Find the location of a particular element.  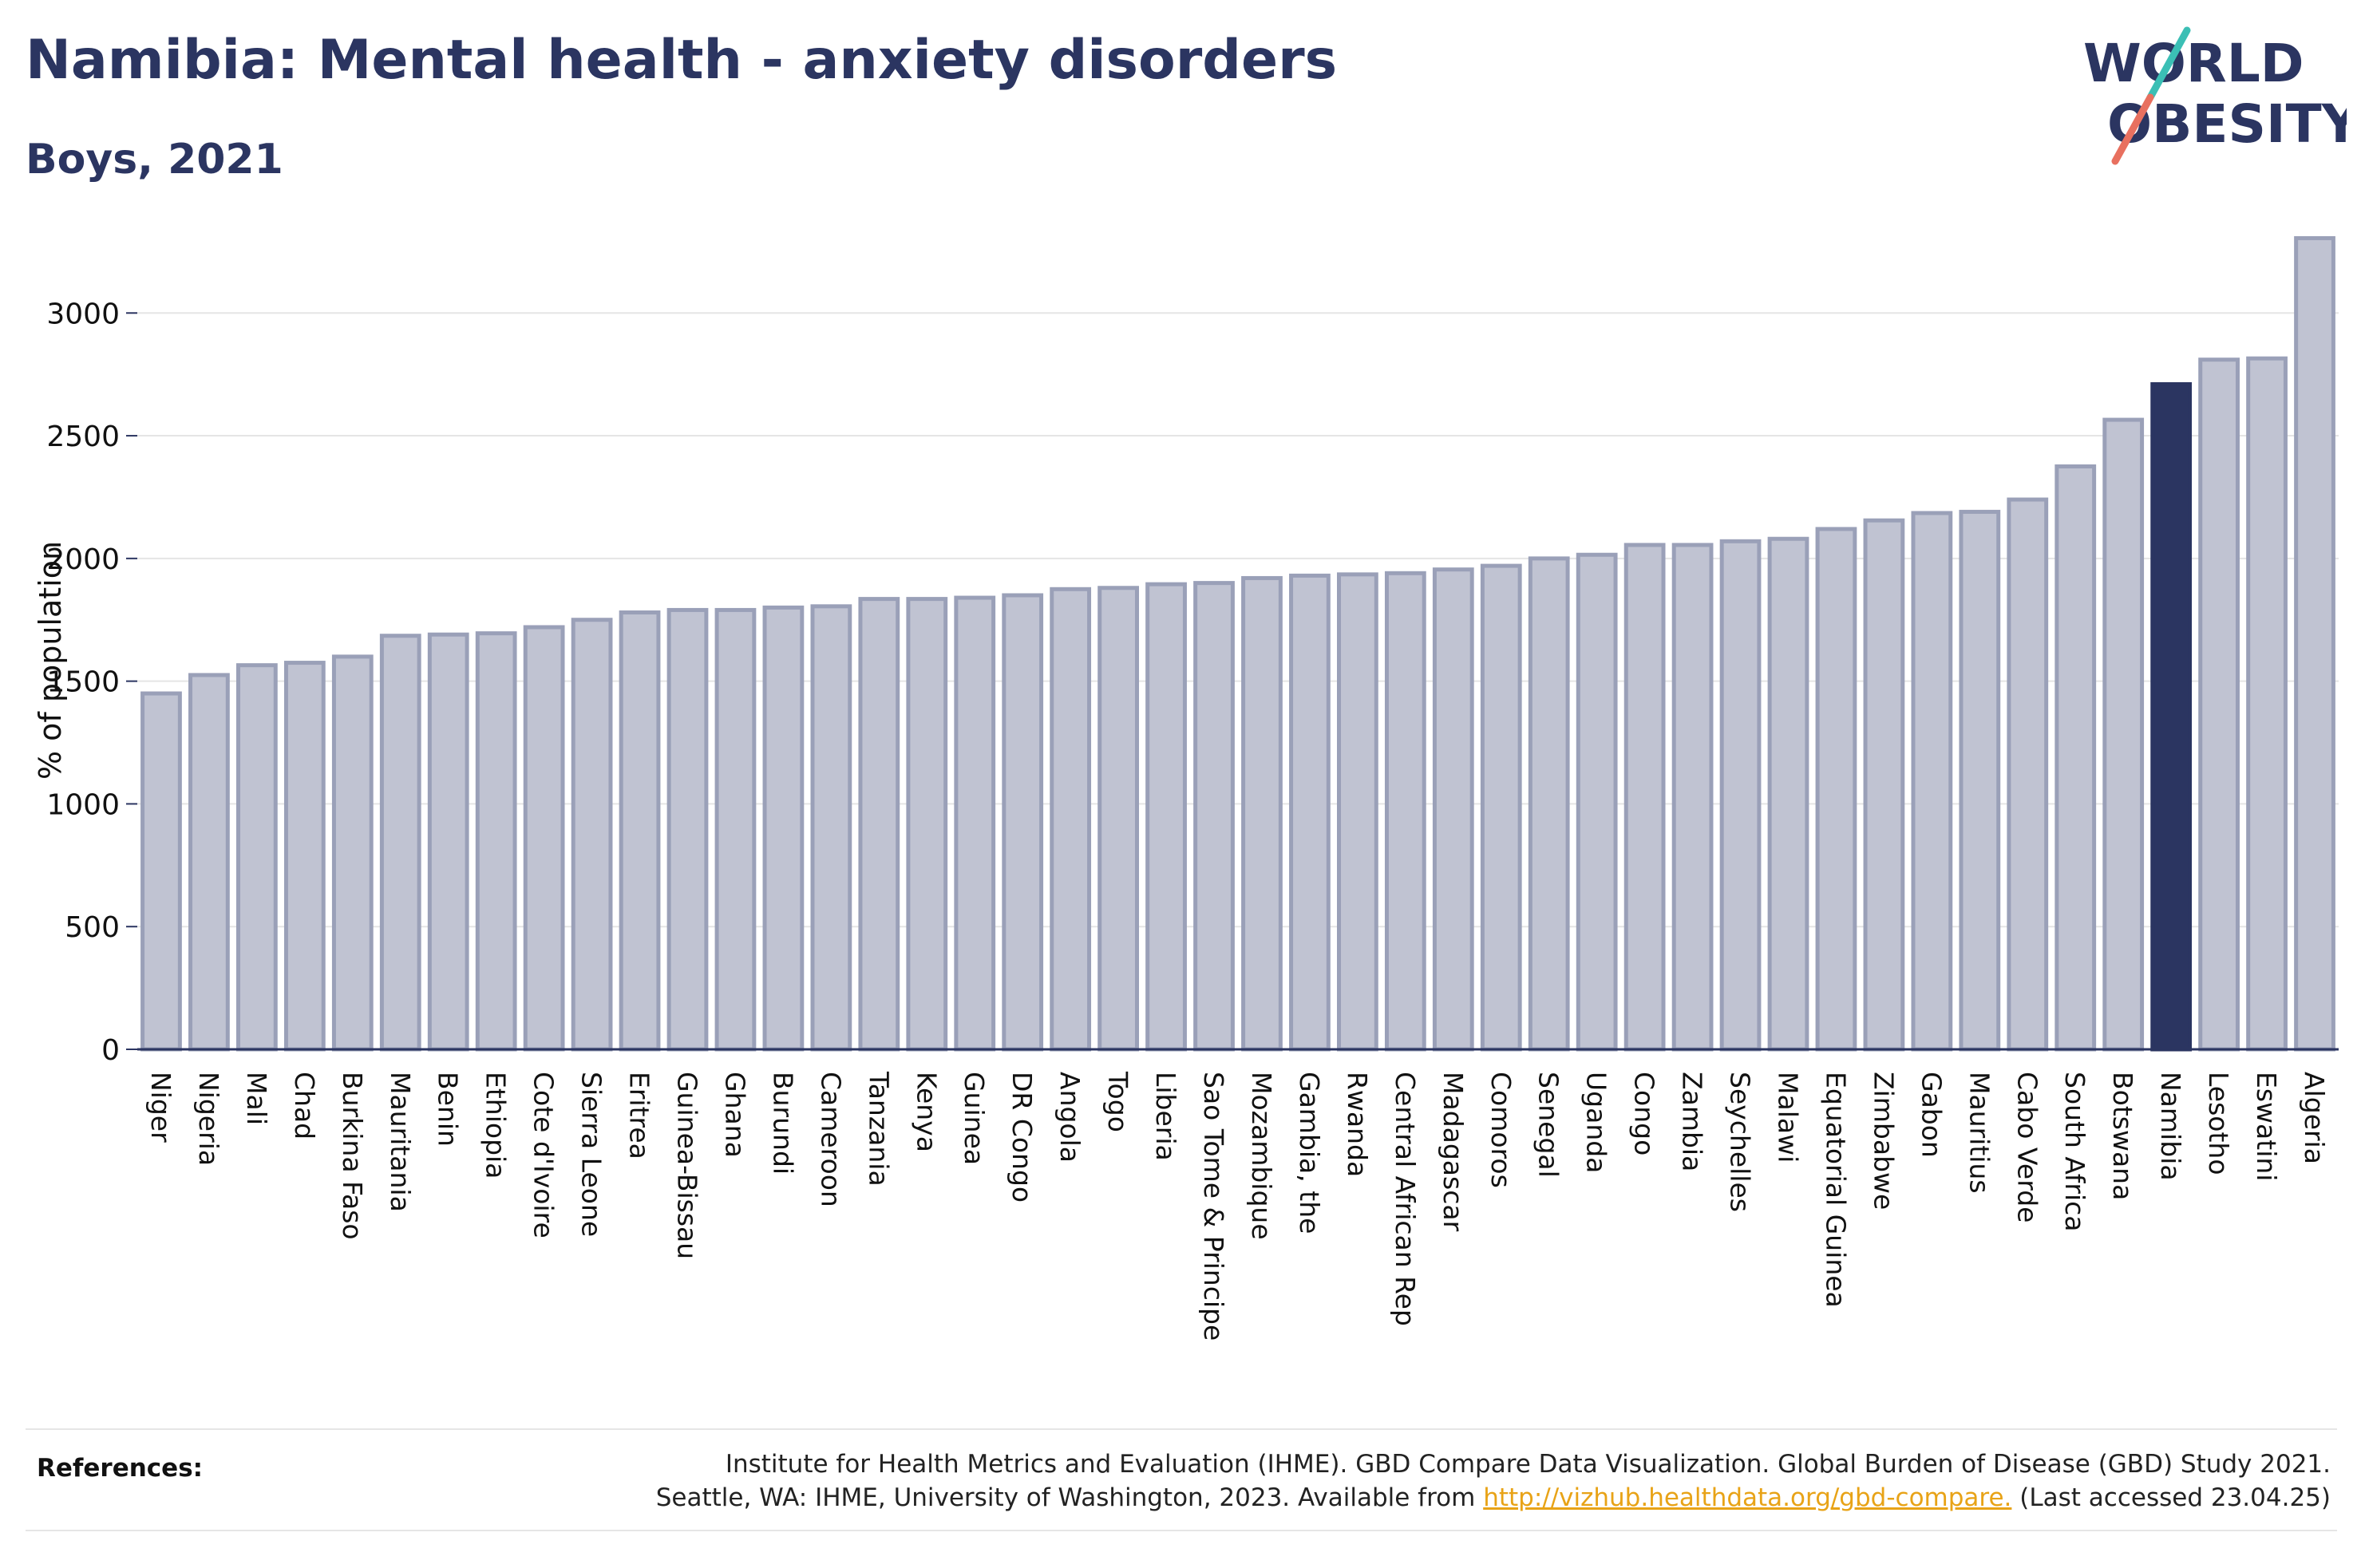

x-tick-label: Cabo Verde is located at coordinates (2027, 1147).